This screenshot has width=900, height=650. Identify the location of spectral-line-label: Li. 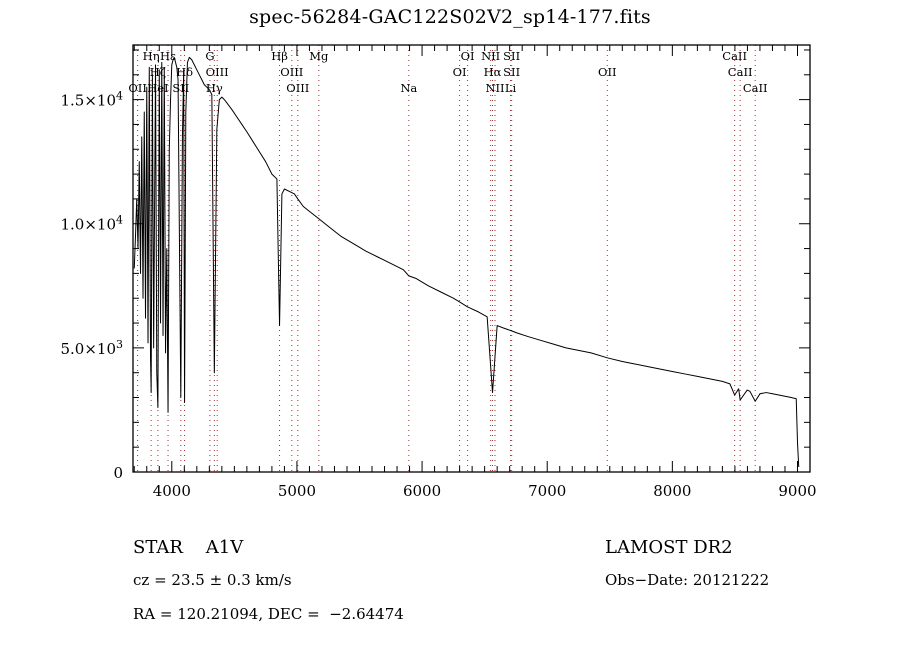
(511, 88).